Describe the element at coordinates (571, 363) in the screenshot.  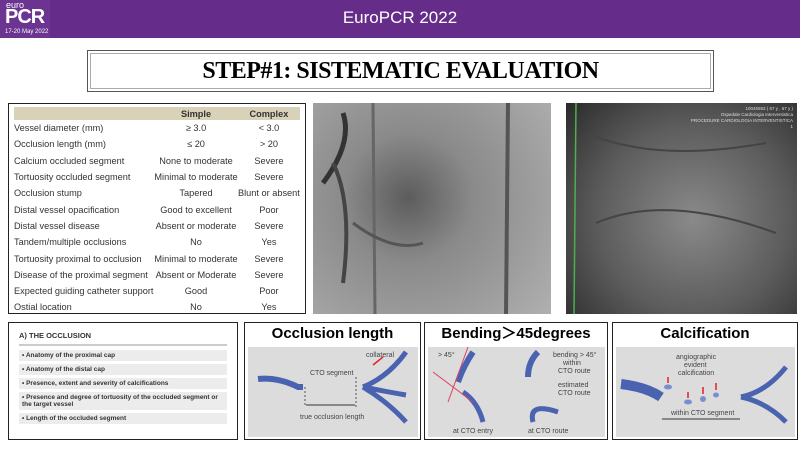
I see `label-within: within` at that location.